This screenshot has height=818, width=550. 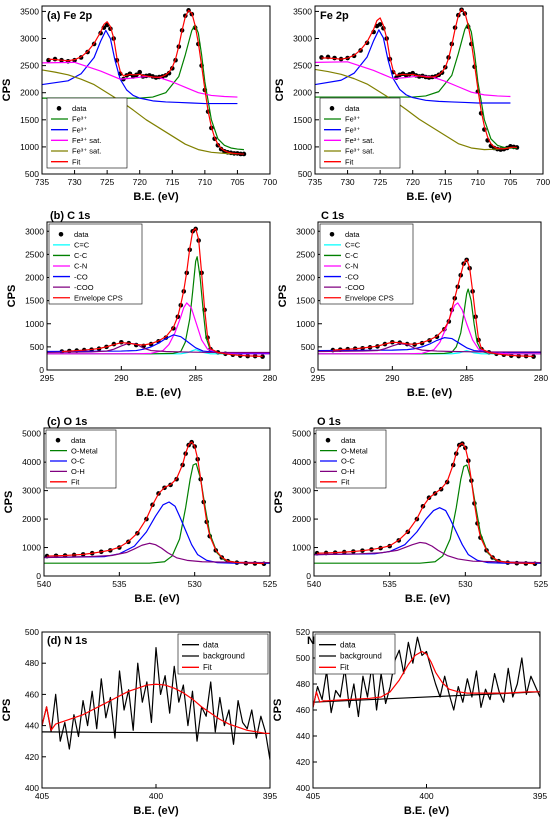 I want to click on x-tick-label: 295, so click(x=318, y=378).